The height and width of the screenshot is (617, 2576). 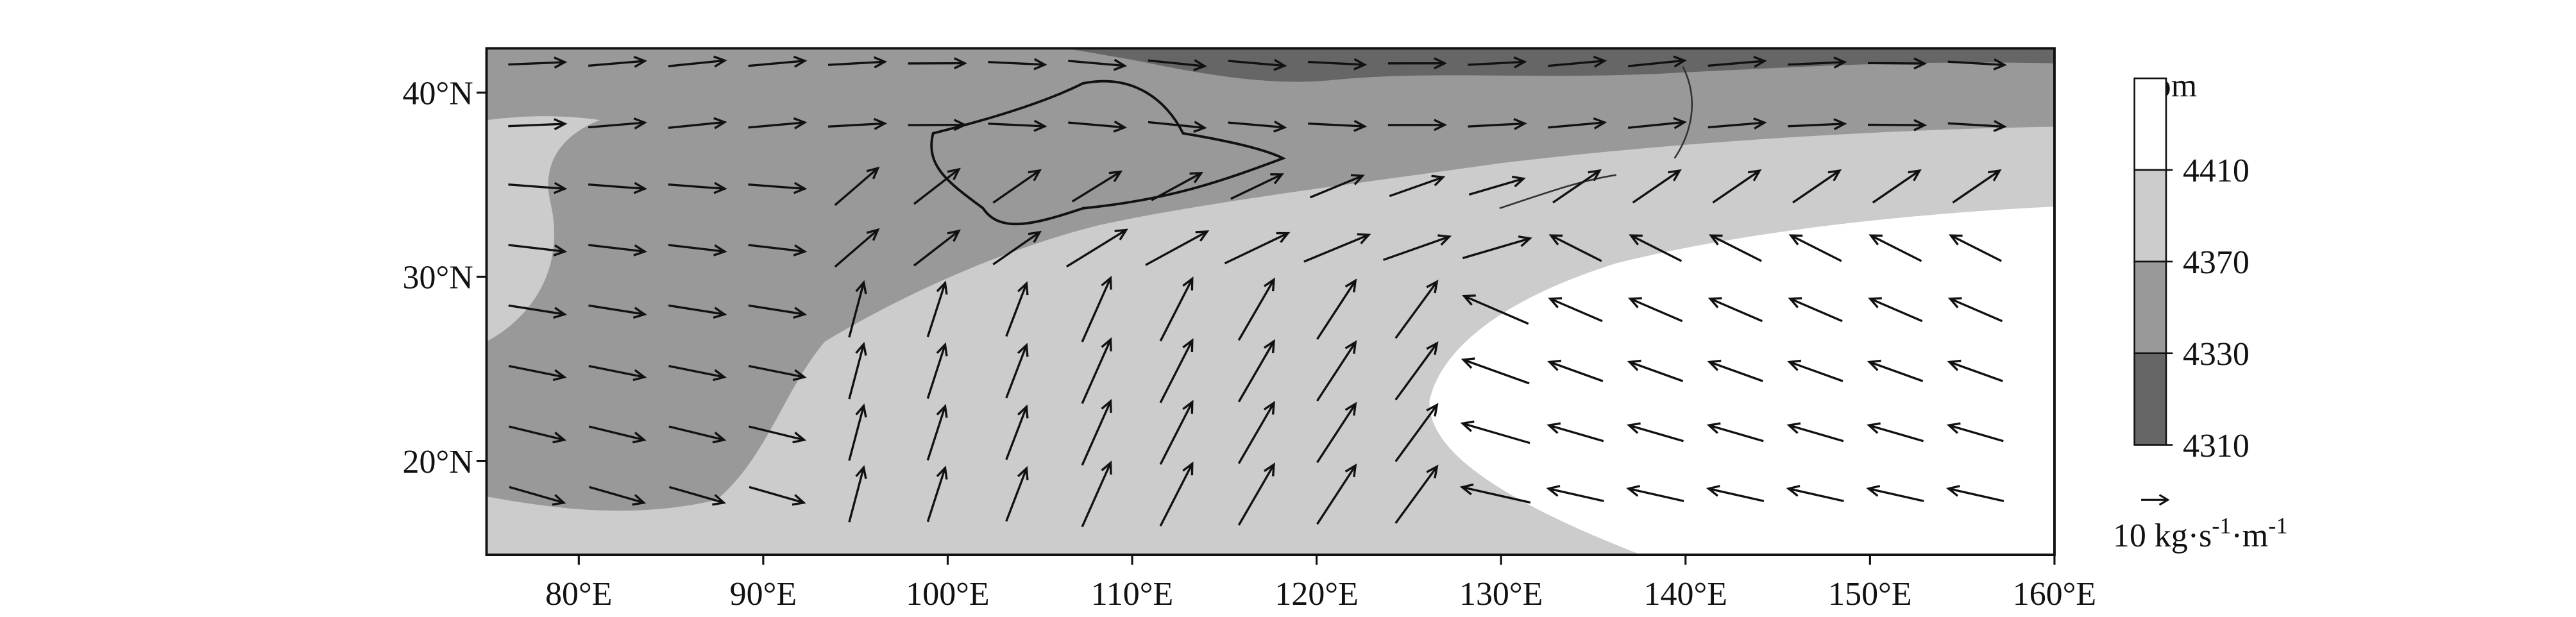 What do you see at coordinates (1869, 594) in the screenshot?
I see `x-tick-label: 150°E` at bounding box center [1869, 594].